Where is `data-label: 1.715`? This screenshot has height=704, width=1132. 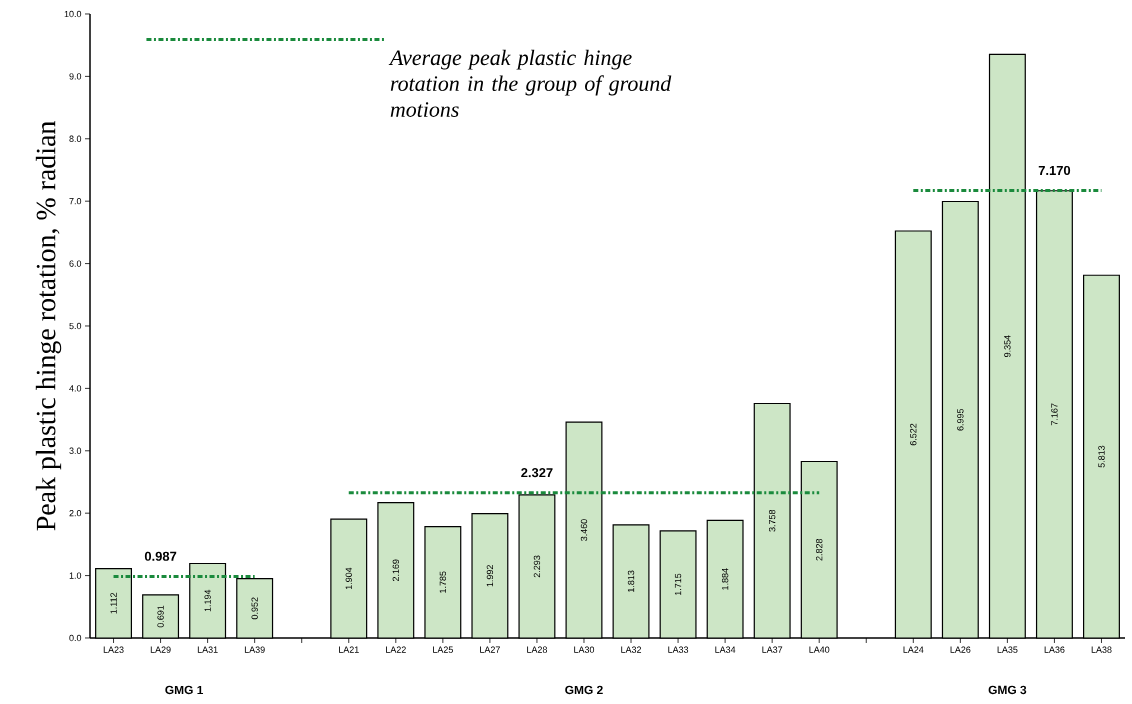 data-label: 1.715 is located at coordinates (678, 584).